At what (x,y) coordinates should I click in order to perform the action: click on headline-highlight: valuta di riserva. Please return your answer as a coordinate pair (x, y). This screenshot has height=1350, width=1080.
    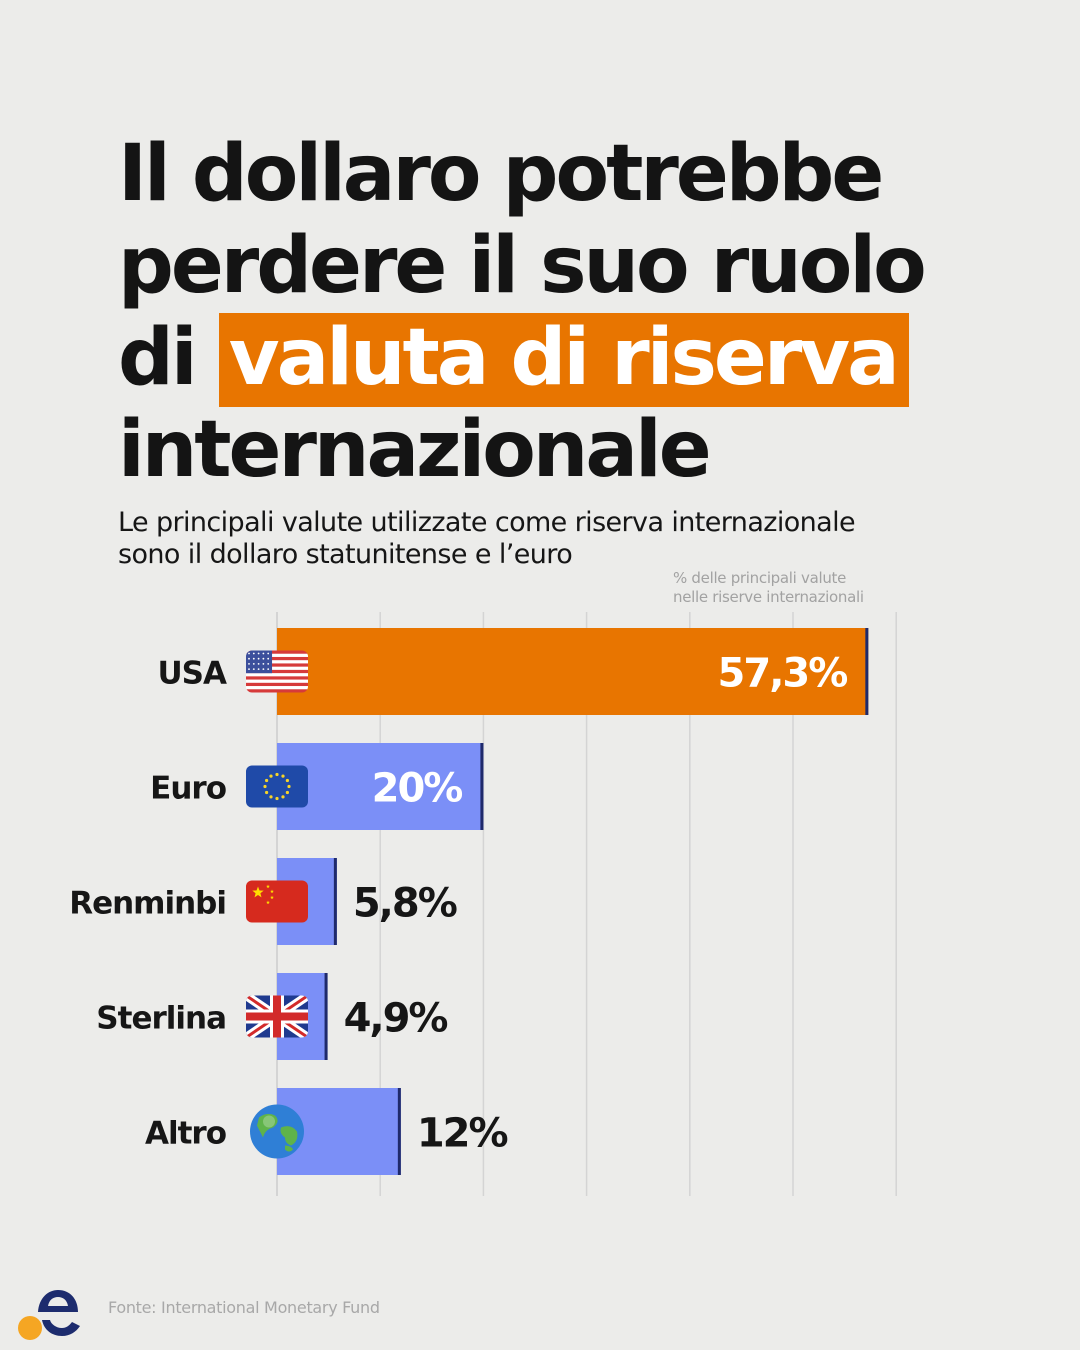
    Looking at the image, I should click on (563, 360).